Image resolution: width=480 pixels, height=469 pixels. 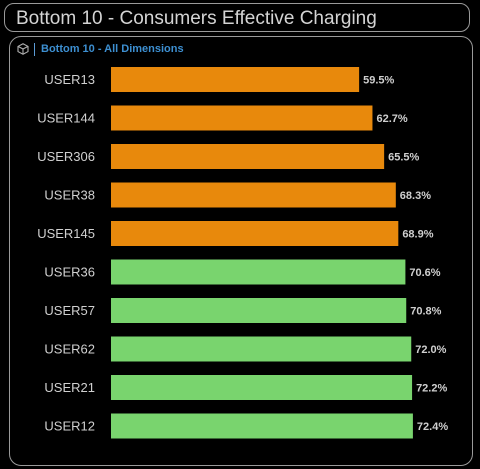 I want to click on category-label: USER13, so click(x=69, y=79).